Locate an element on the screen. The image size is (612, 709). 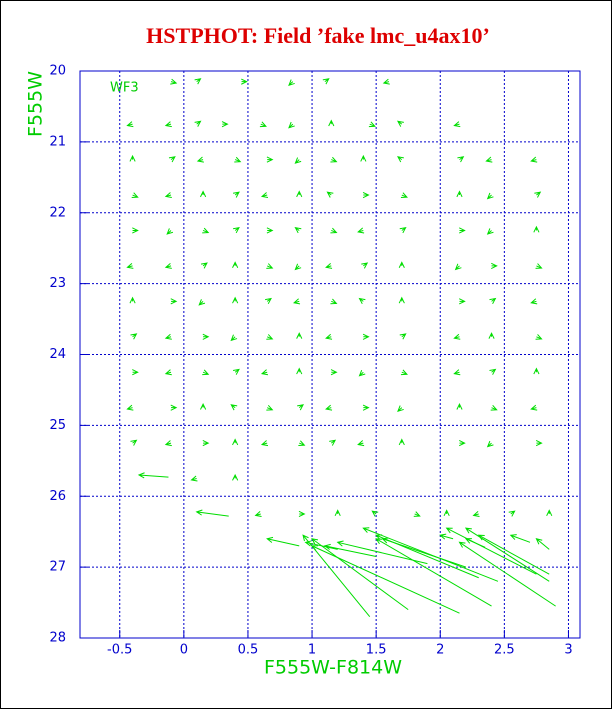
y-tick-label: 26 is located at coordinates (57, 496).